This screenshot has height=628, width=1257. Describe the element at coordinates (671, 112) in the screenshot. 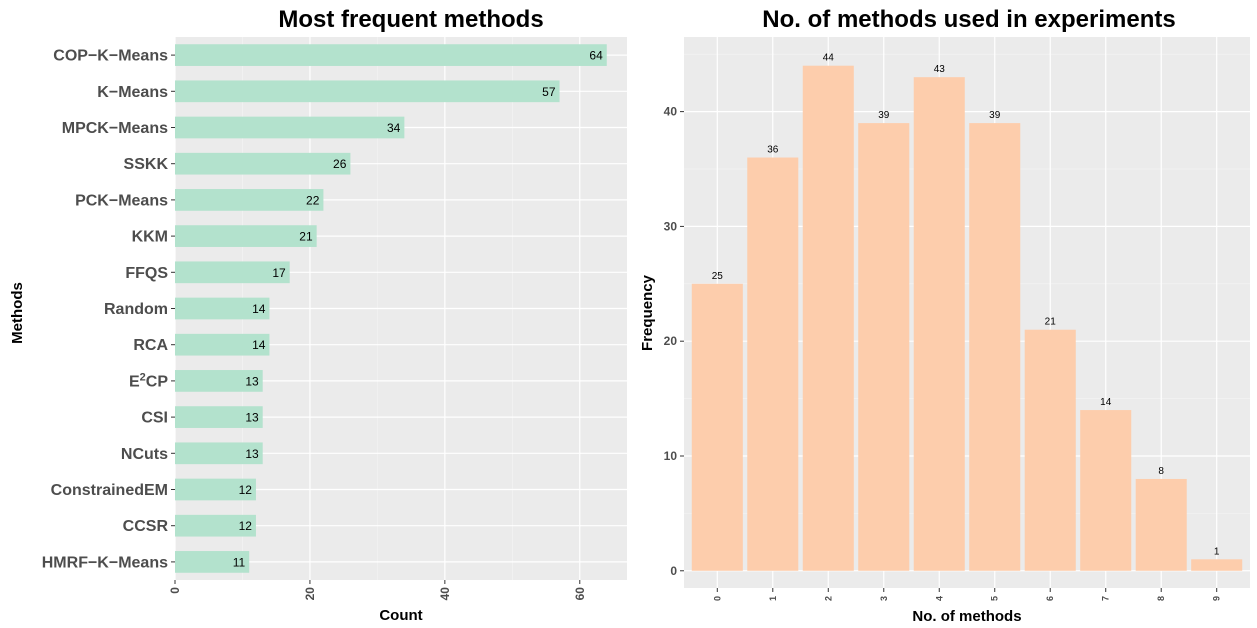

I see `y-tick-label: 40` at that location.